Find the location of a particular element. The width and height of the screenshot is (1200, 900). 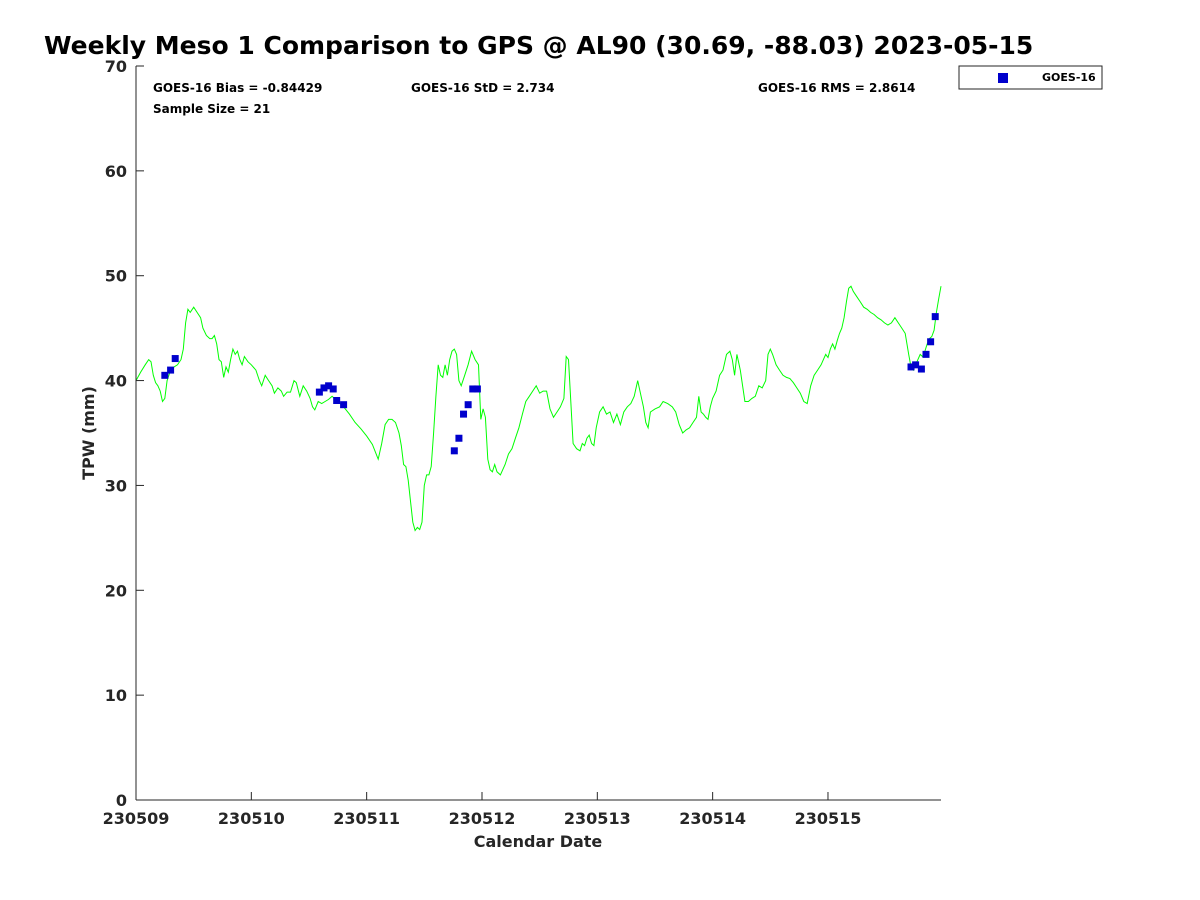

std-stat: GOES-16 StD = 2.734 is located at coordinates (482, 88).